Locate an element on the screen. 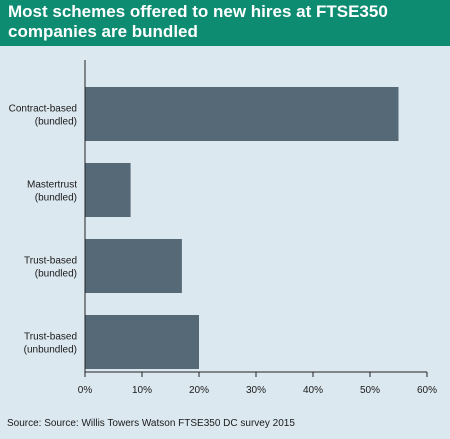 The image size is (450, 439). category-label-3: Trust-based (unbundled) is located at coordinates (50, 344).